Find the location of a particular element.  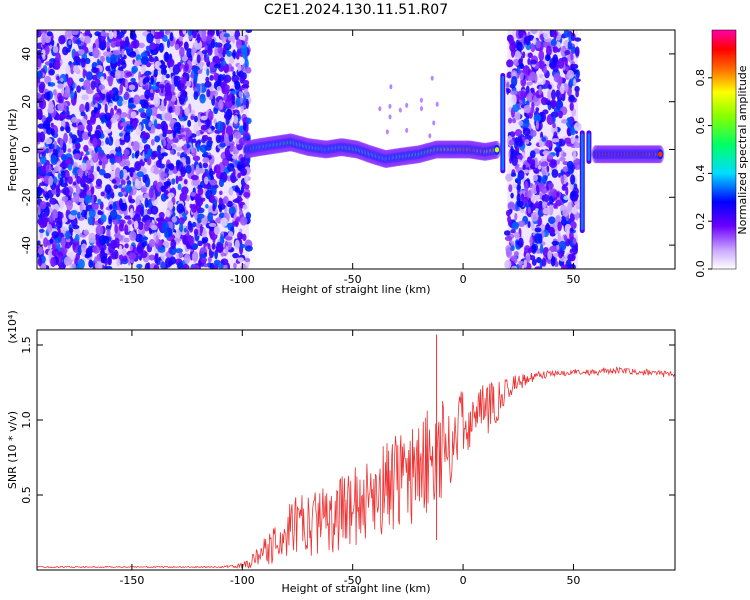

x-tick-label: 50 is located at coordinates (573, 279).